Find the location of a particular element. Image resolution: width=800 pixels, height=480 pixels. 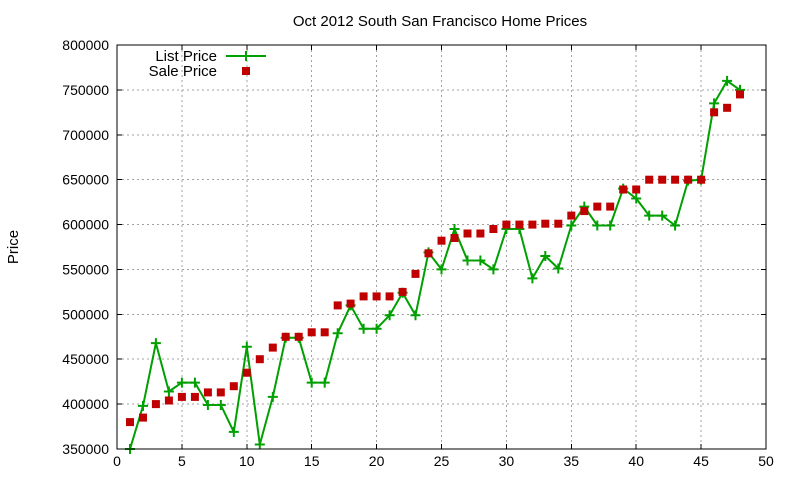

x-tick-label: 45 is located at coordinates (701, 461).